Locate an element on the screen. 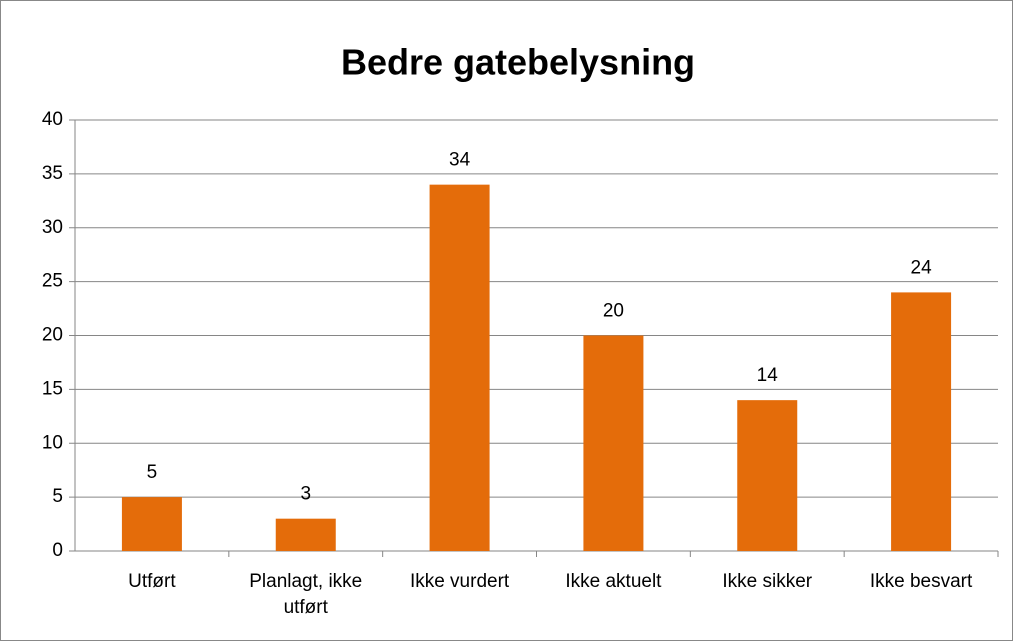  data-label: 24 is located at coordinates (922, 267).